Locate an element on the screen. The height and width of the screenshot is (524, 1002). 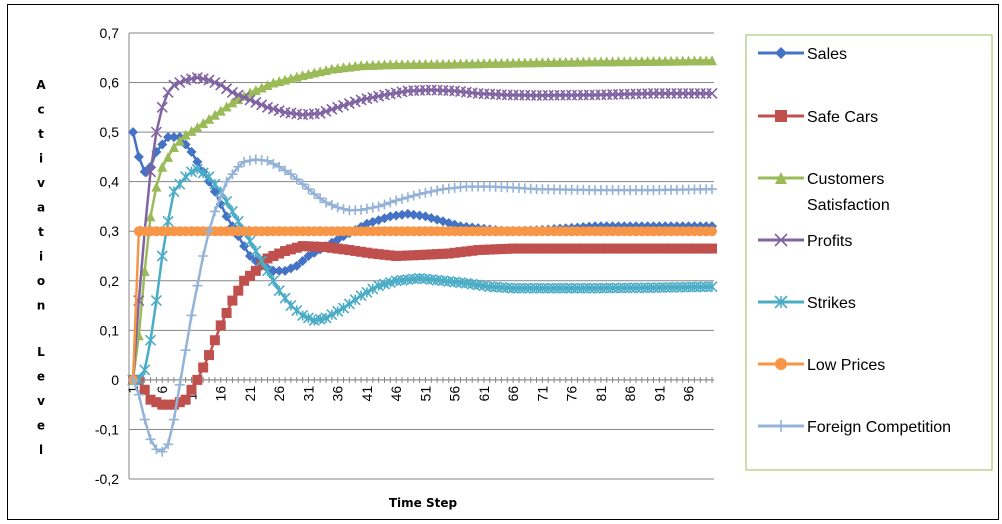
legend-label: Profits is located at coordinates (829, 241).